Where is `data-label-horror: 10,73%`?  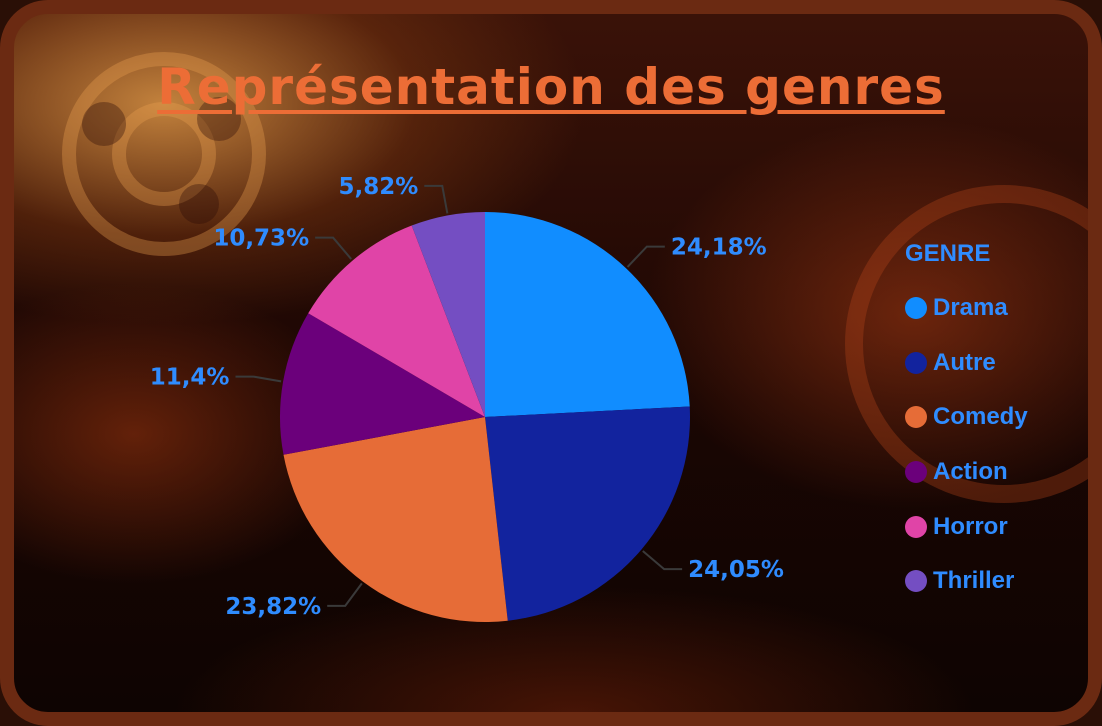 data-label-horror: 10,73% is located at coordinates (261, 239).